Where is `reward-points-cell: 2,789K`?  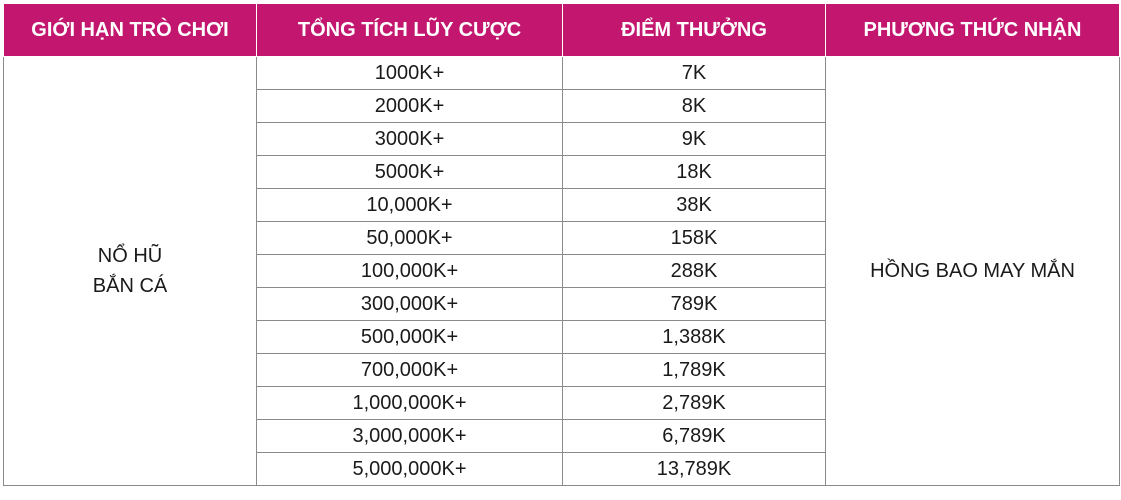 reward-points-cell: 2,789K is located at coordinates (694, 403).